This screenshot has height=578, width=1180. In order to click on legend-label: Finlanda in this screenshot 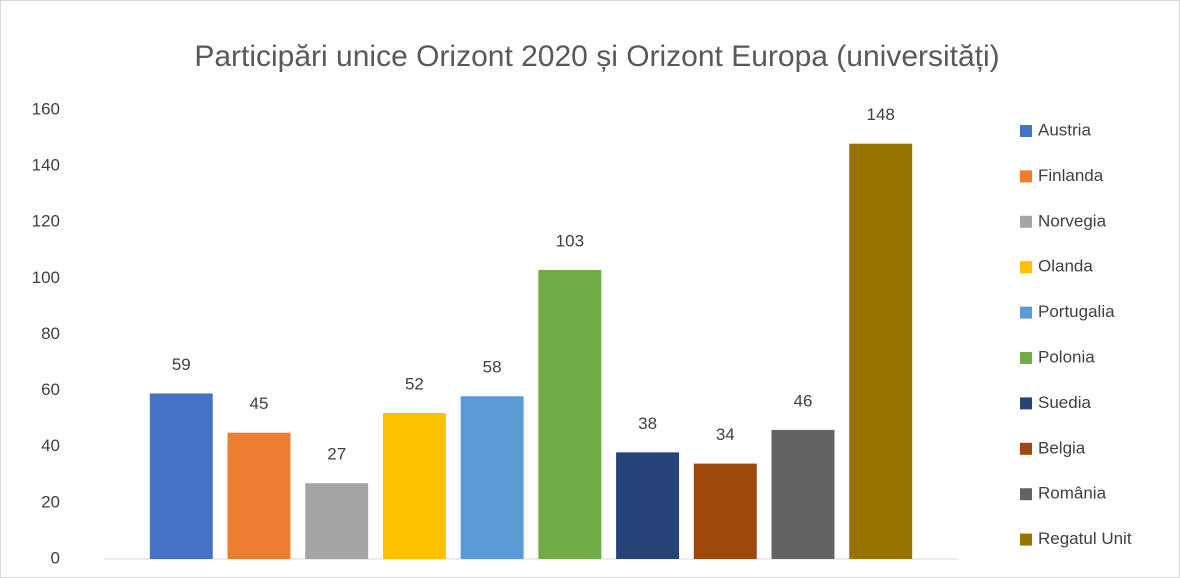, I will do `click(1071, 175)`.